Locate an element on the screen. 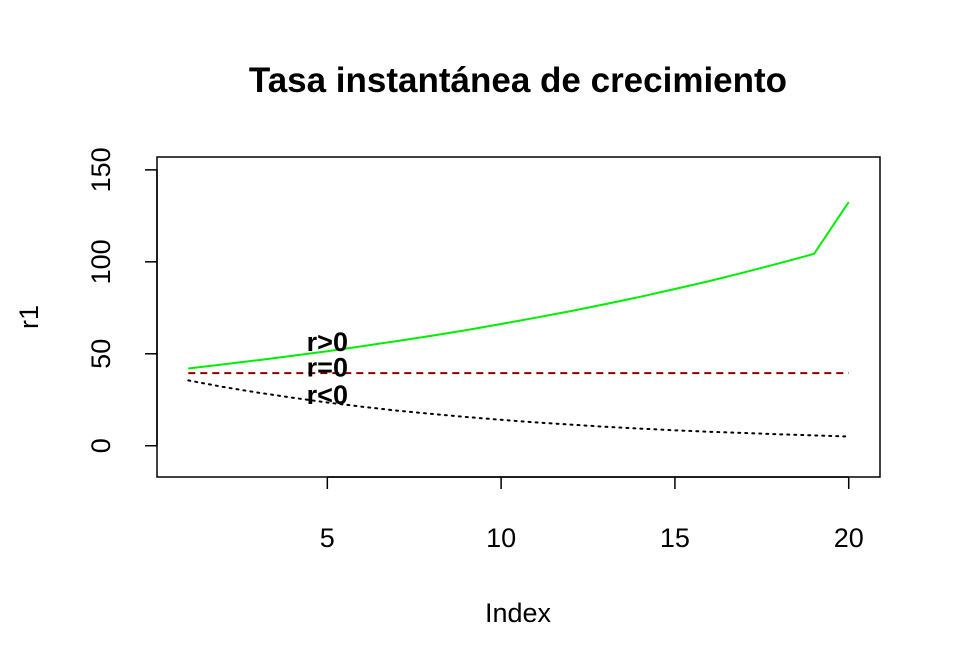  y-tick-label: 50 is located at coordinates (101, 354).